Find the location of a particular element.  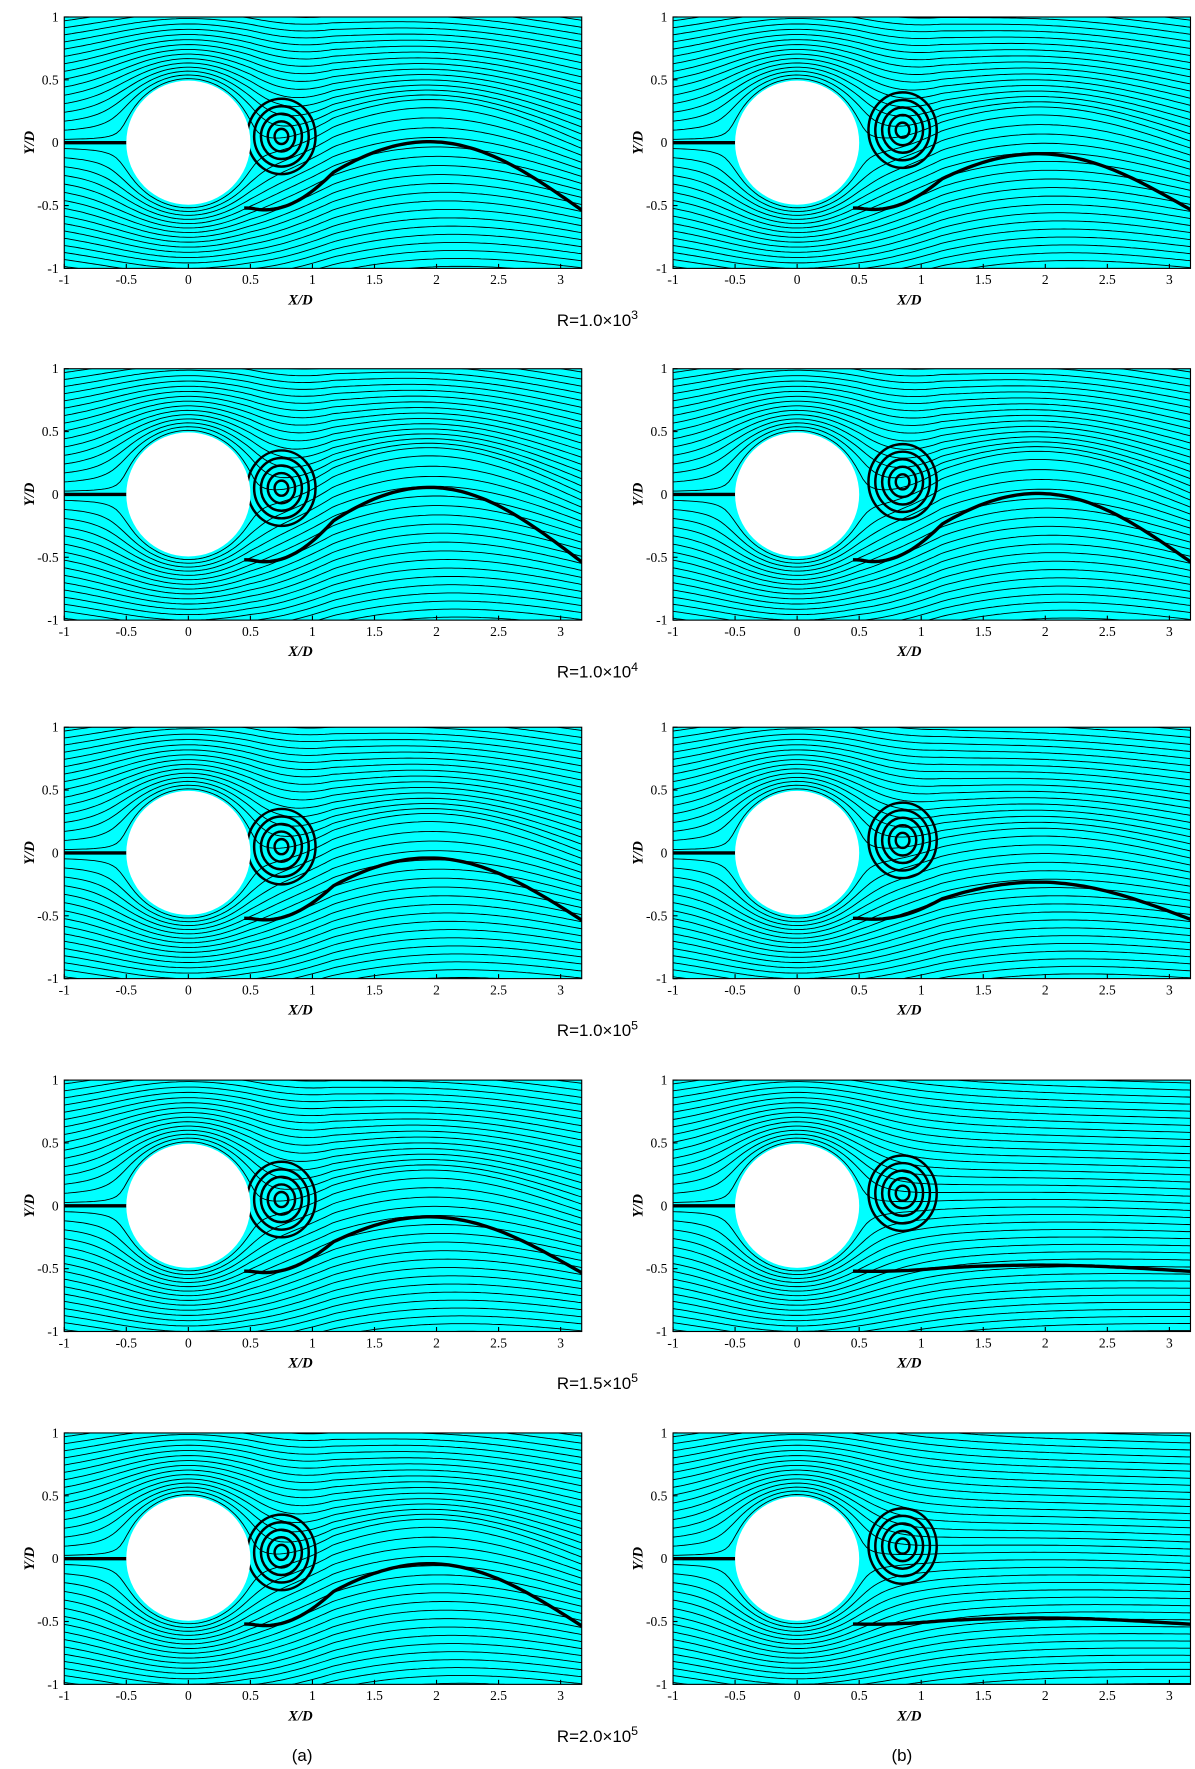

streamlines is located at coordinates (324, 866).